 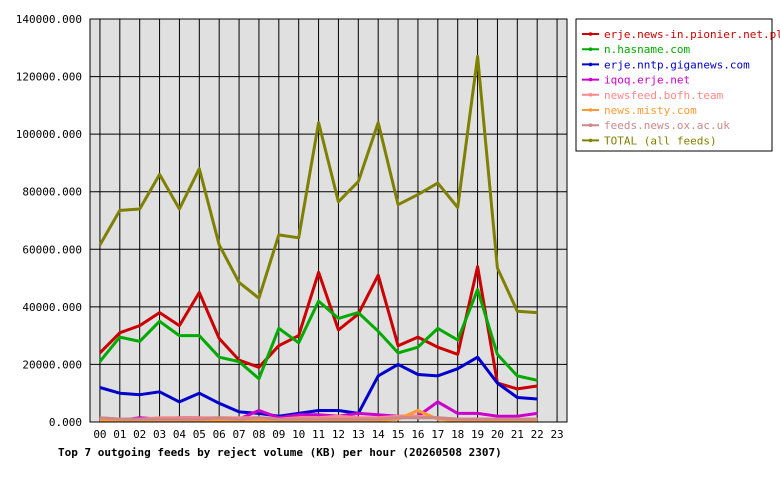 I want to click on y-tick-label: 20000.000, so click(x=52, y=364).